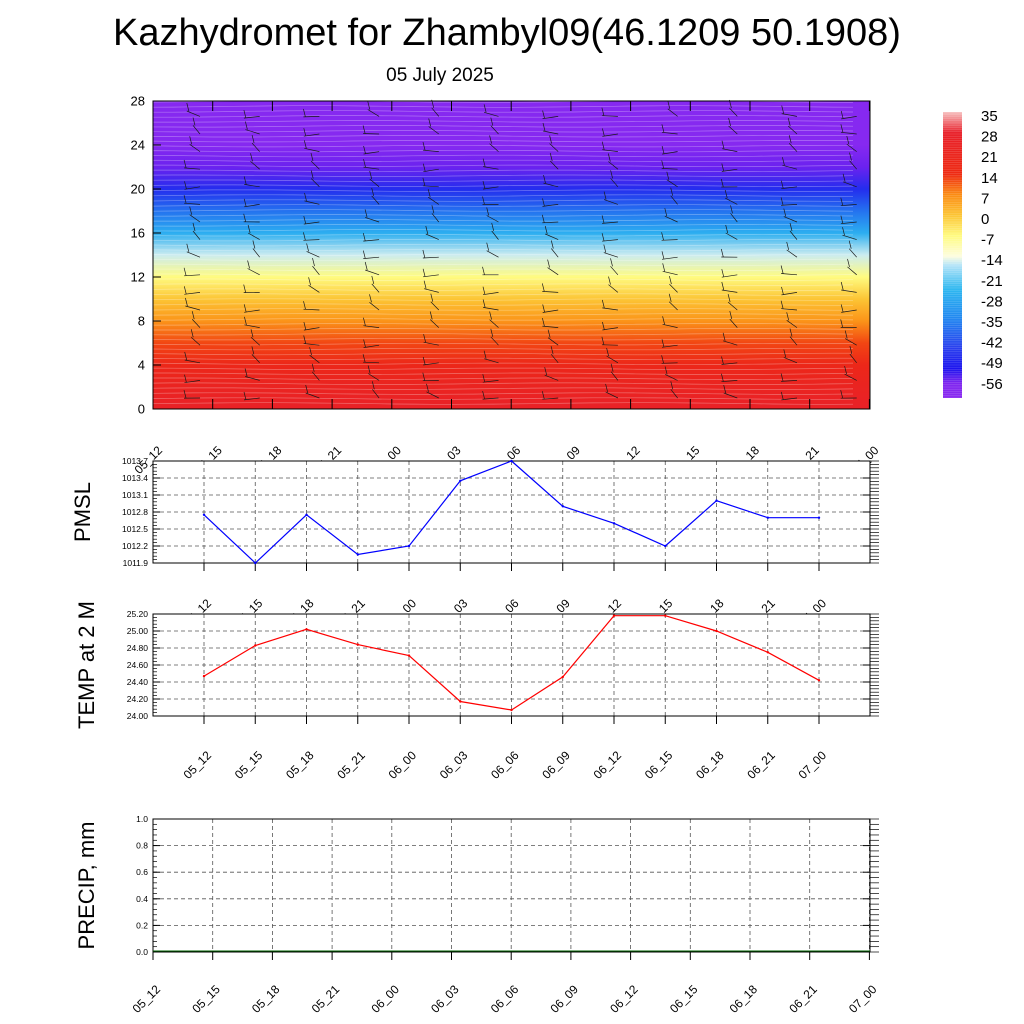  Describe the element at coordinates (138, 631) in the screenshot. I see `y-tick-label: 25.00` at that location.